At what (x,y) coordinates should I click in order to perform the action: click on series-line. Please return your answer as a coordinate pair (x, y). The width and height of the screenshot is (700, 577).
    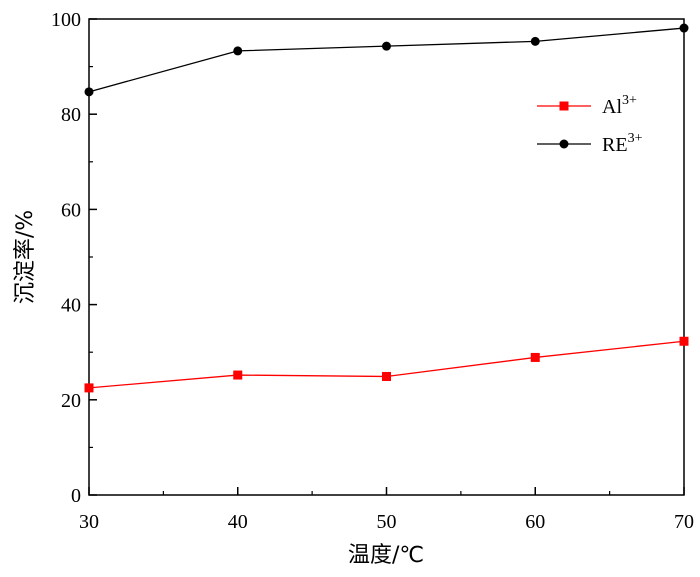
    Looking at the image, I should click on (386, 60).